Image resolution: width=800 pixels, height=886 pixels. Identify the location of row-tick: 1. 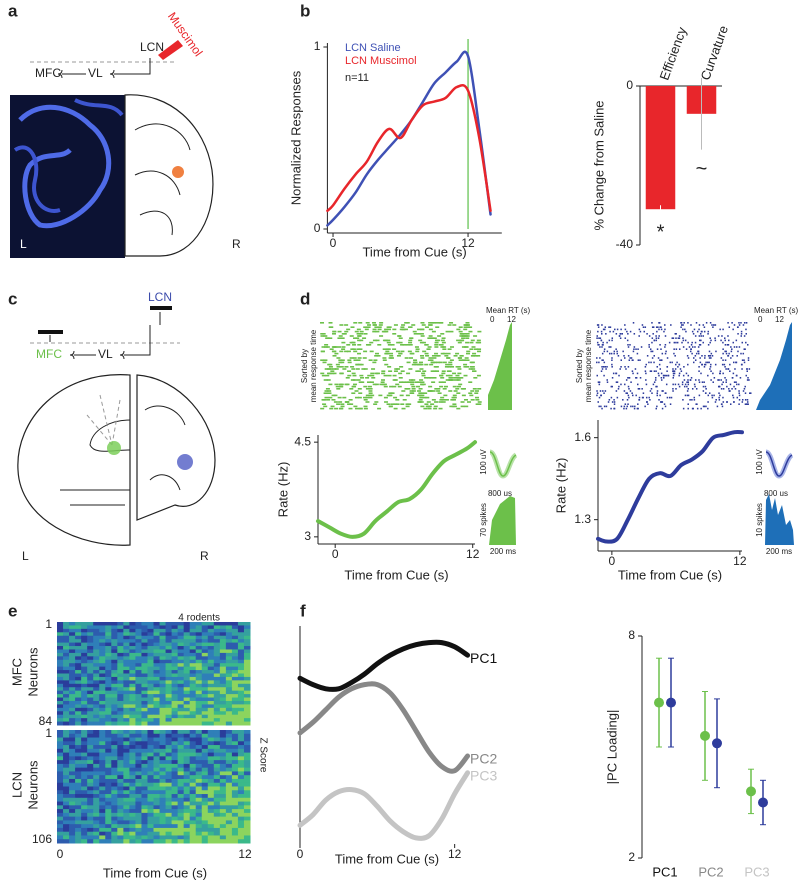
(48, 624).